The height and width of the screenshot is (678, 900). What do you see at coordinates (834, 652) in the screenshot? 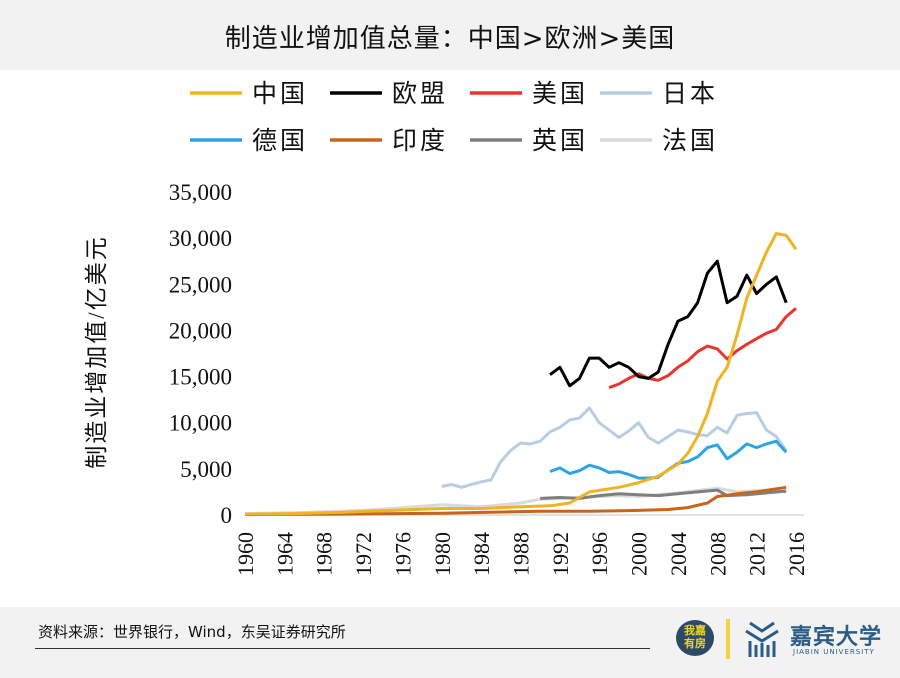
I see `logo-name-en: JIABIN UNIVERSITY` at bounding box center [834, 652].